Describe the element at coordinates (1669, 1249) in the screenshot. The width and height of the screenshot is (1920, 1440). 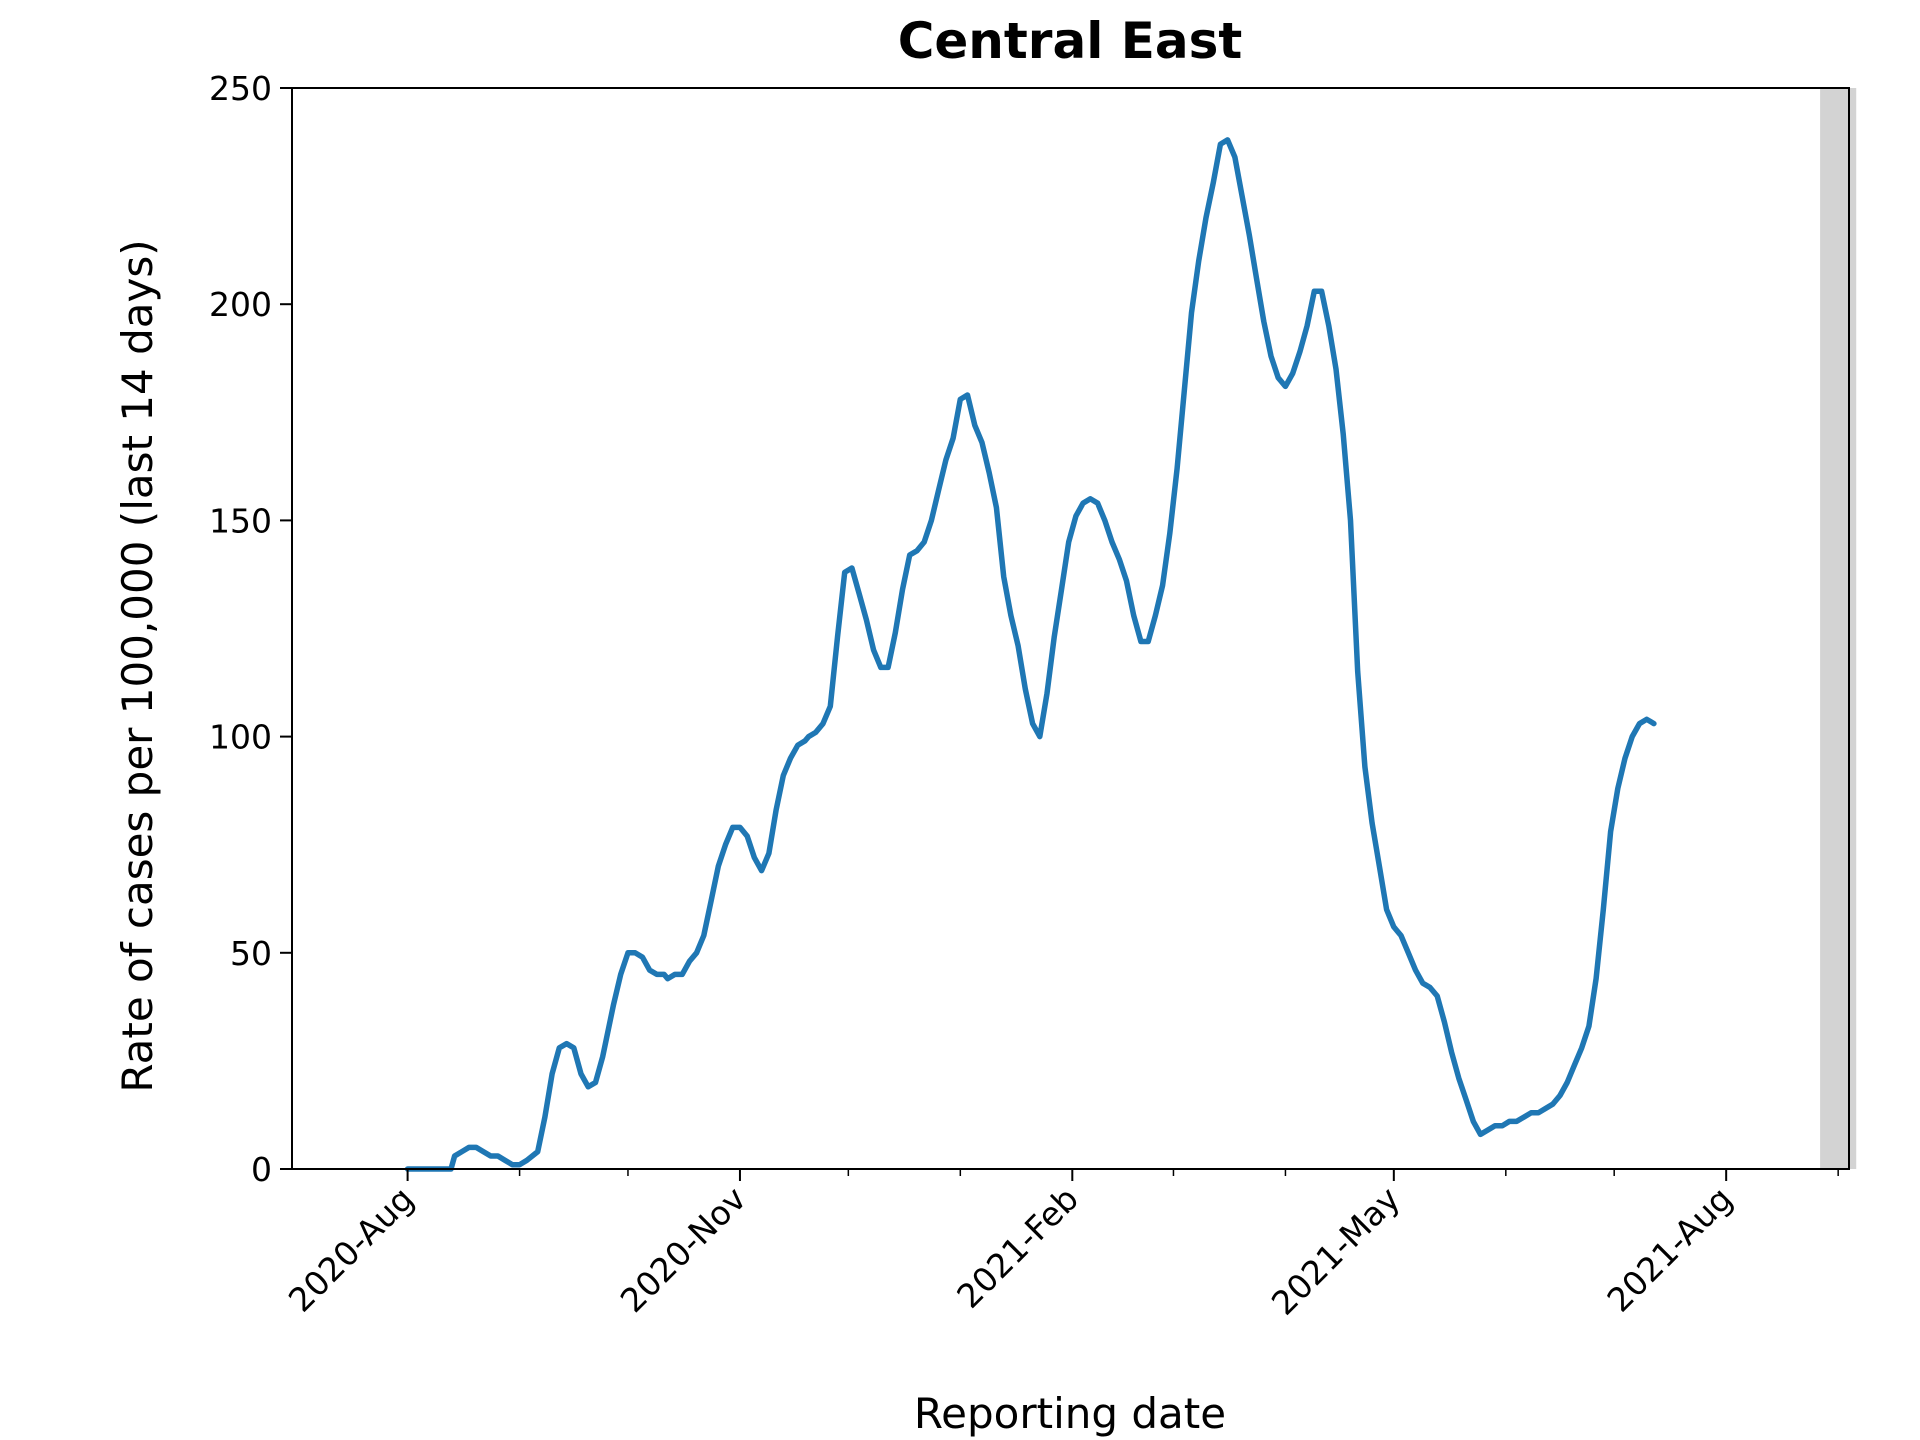
I see `x-tick-label: 2021-Aug` at that location.